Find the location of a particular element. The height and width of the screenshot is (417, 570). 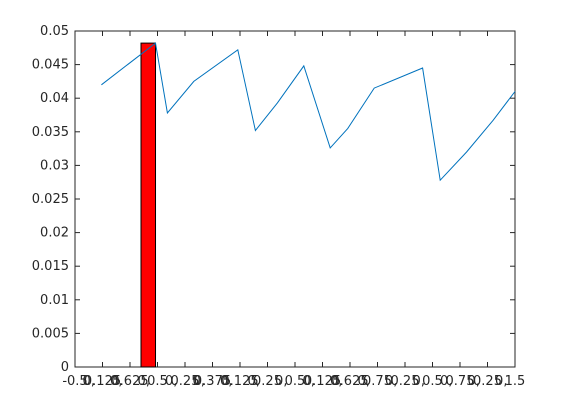

x-tick-label: 0.375 is located at coordinates (212, 381).